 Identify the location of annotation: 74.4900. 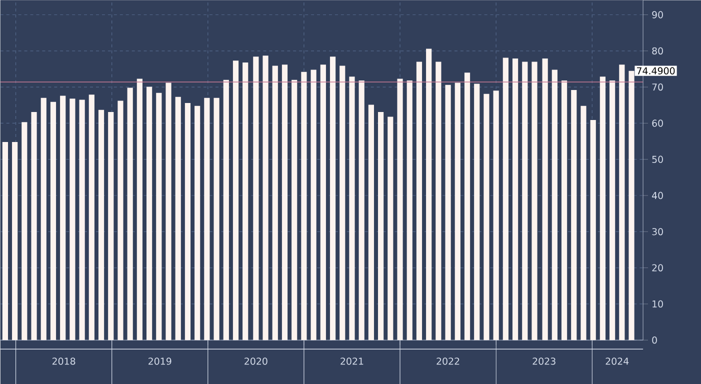
(656, 70).